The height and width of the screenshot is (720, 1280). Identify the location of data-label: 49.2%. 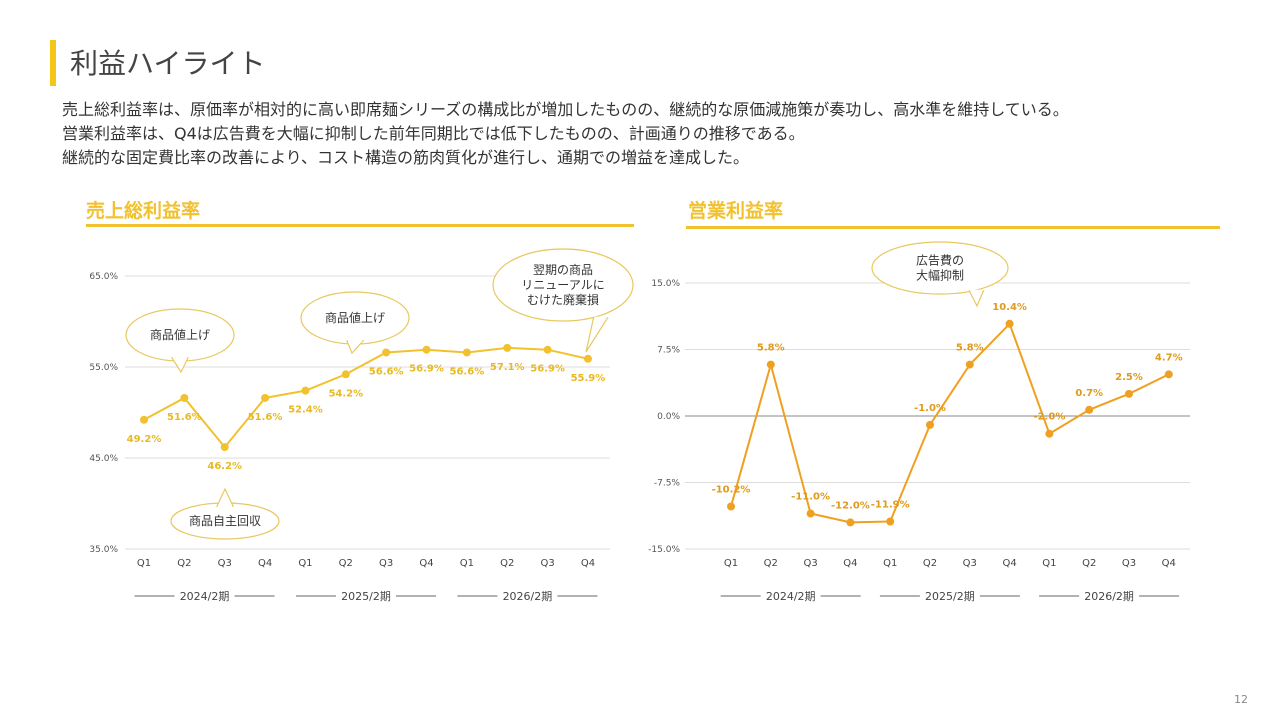
(144, 439).